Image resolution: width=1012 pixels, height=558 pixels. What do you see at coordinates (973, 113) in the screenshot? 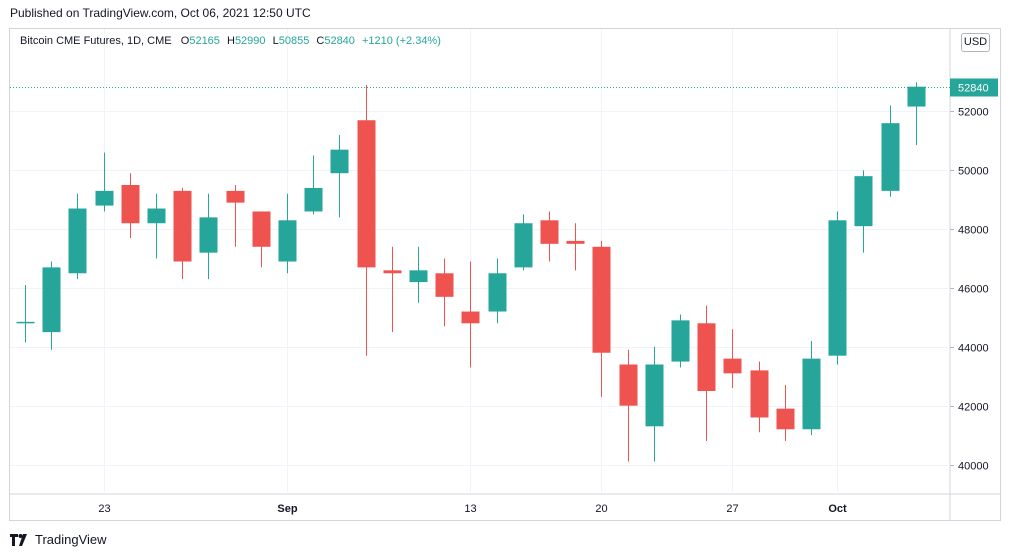
I see `y-tick-label: 52000` at bounding box center [973, 113].